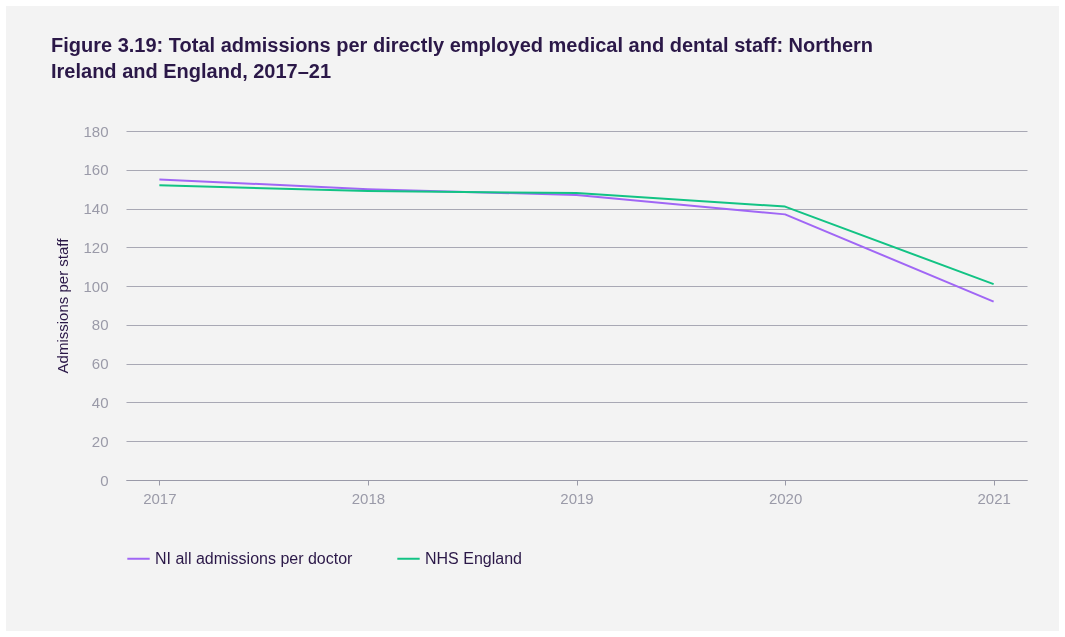 This screenshot has width=1065, height=637. What do you see at coordinates (160, 498) in the screenshot?
I see `x-tick-label: 2017` at bounding box center [160, 498].